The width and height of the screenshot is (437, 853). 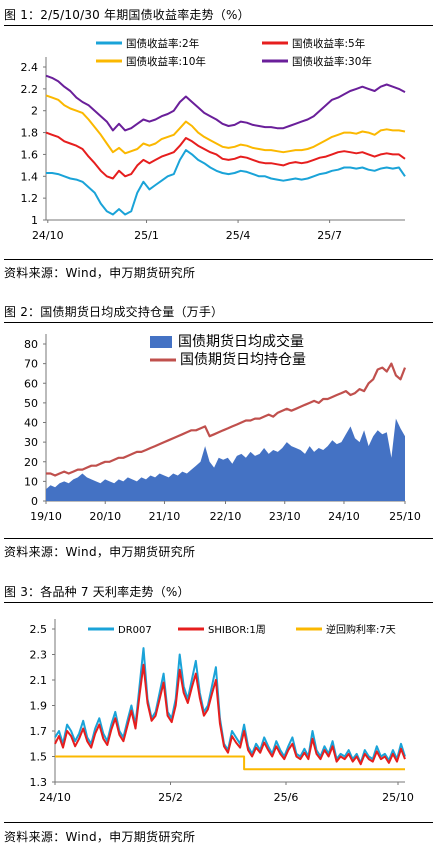 What do you see at coordinates (238, 235) in the screenshot?
I see `chart1-x-tick-label: 25/4` at bounding box center [238, 235].